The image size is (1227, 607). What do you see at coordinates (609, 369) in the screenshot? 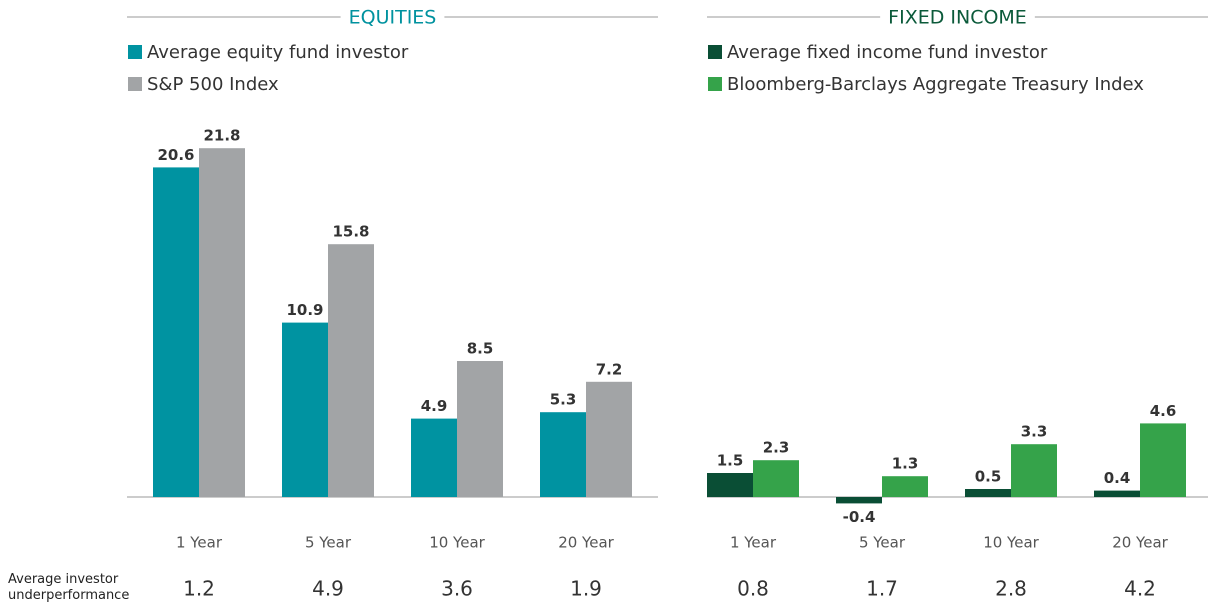
I see `data-label: 7.2` at bounding box center [609, 369].